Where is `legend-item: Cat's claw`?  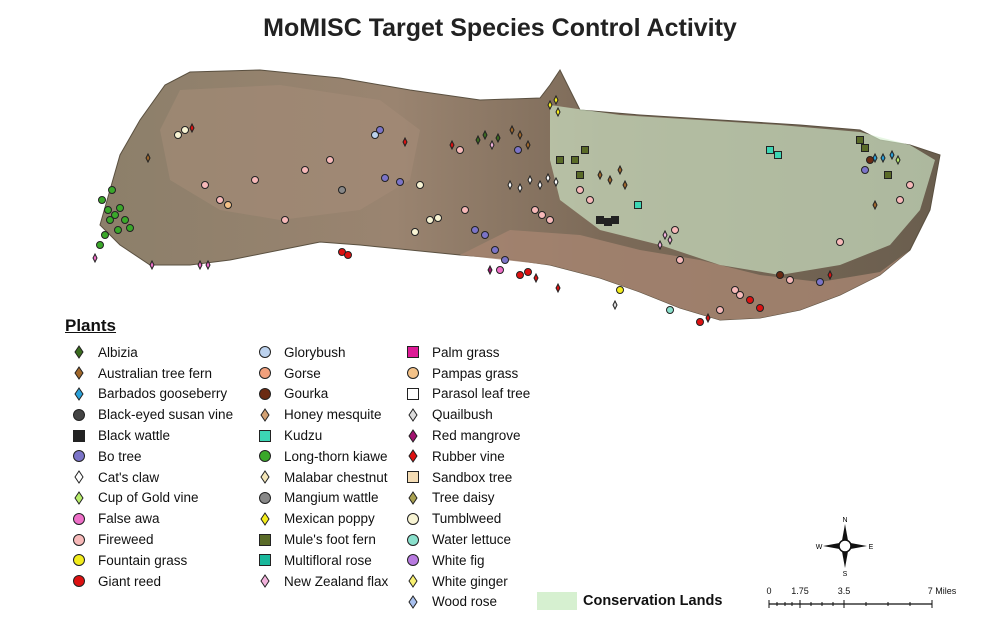
legend-item: Cat's claw is located at coordinates (152, 477).